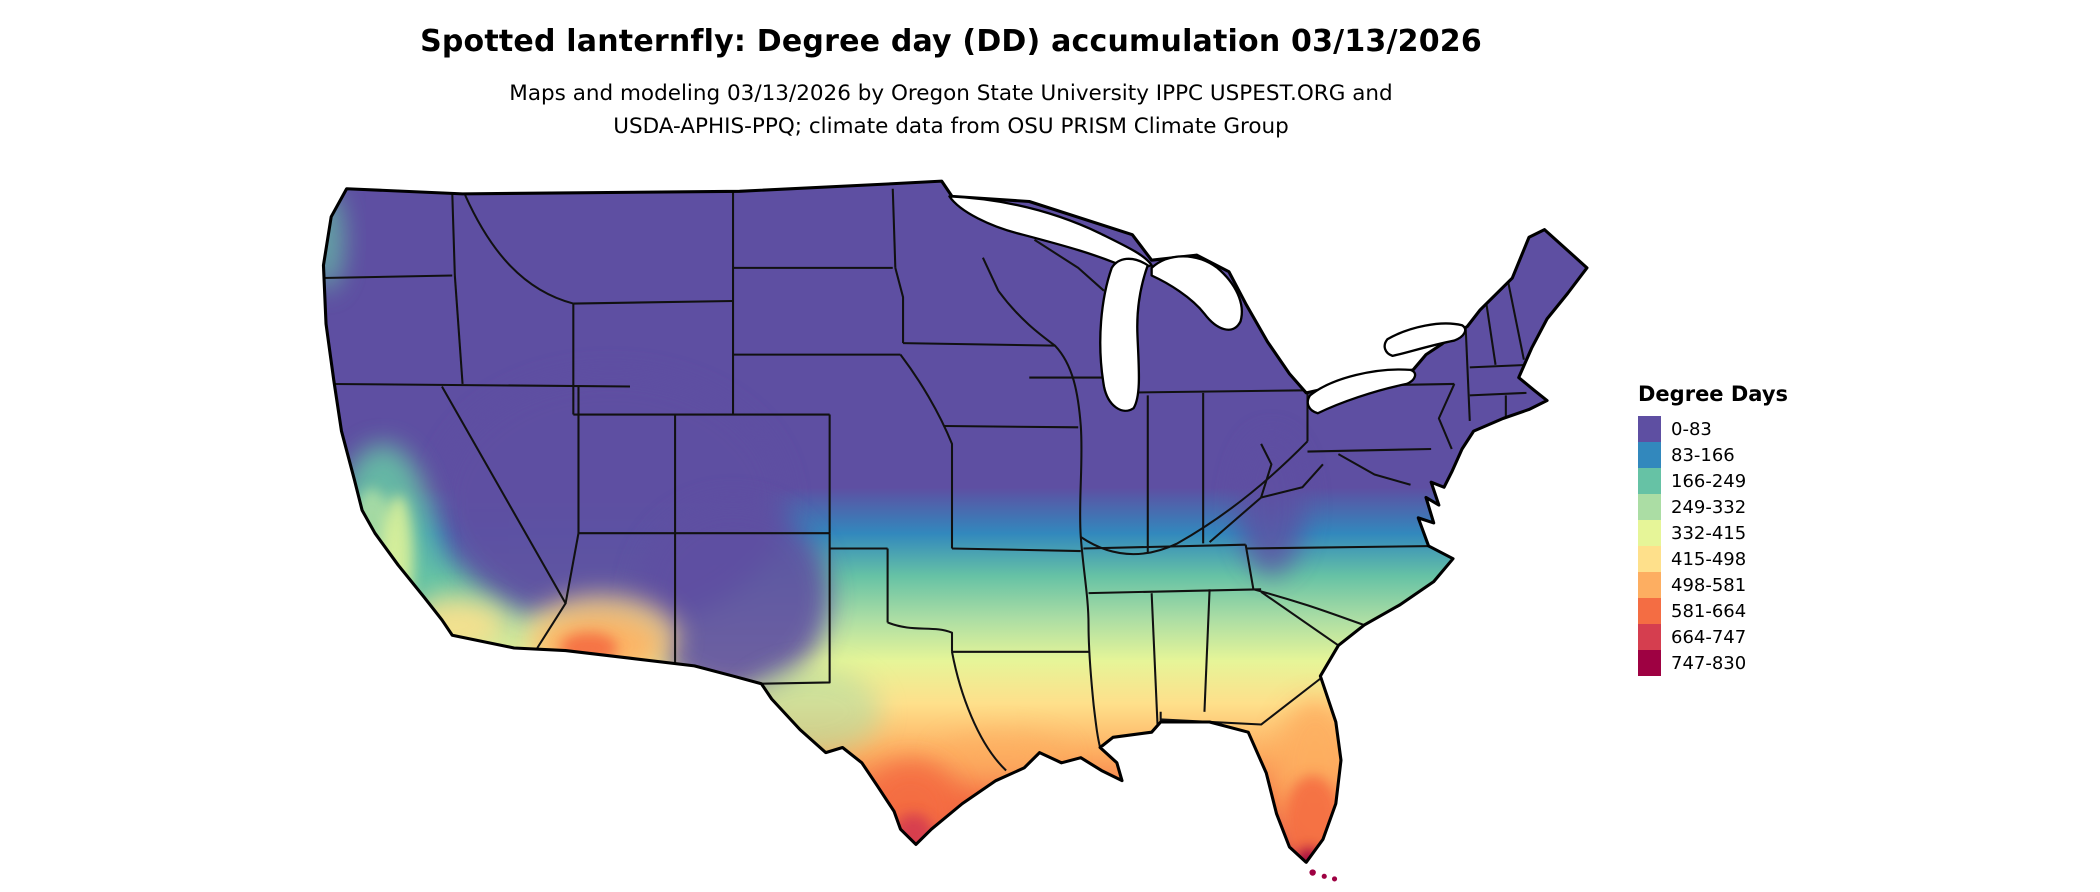  I want to click on legend-item: 332-415, so click(1713, 533).